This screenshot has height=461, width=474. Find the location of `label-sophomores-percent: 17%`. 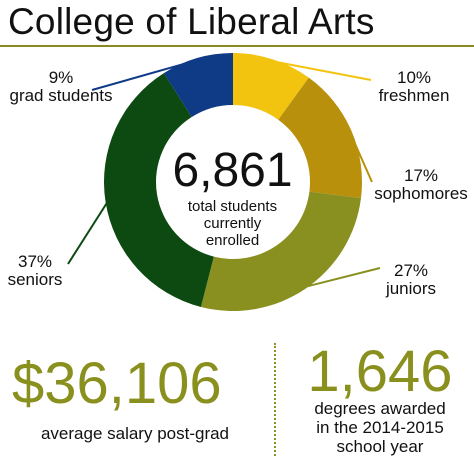

label-sophomores-percent: 17% is located at coordinates (421, 175).